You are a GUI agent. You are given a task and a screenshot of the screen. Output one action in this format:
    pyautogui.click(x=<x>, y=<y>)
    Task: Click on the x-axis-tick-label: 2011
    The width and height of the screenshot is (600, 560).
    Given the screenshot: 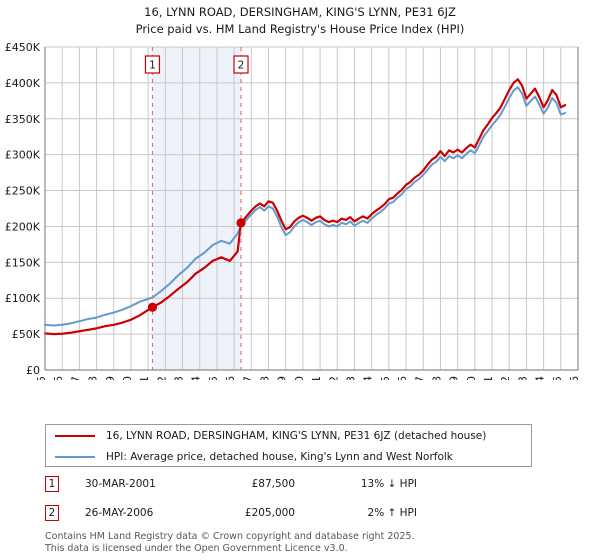 What is the action you would take?
    pyautogui.click(x=316, y=378)
    